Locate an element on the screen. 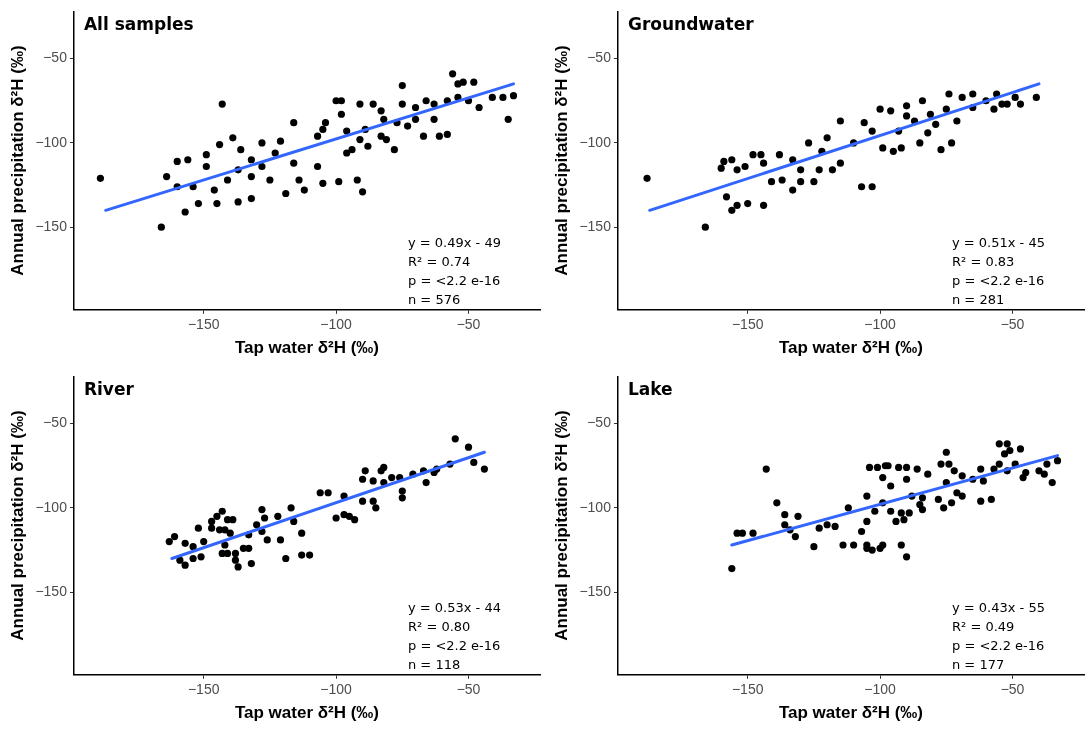 This screenshot has height=730, width=1089. annotation: y = 0.49x - 49 is located at coordinates (454, 242).